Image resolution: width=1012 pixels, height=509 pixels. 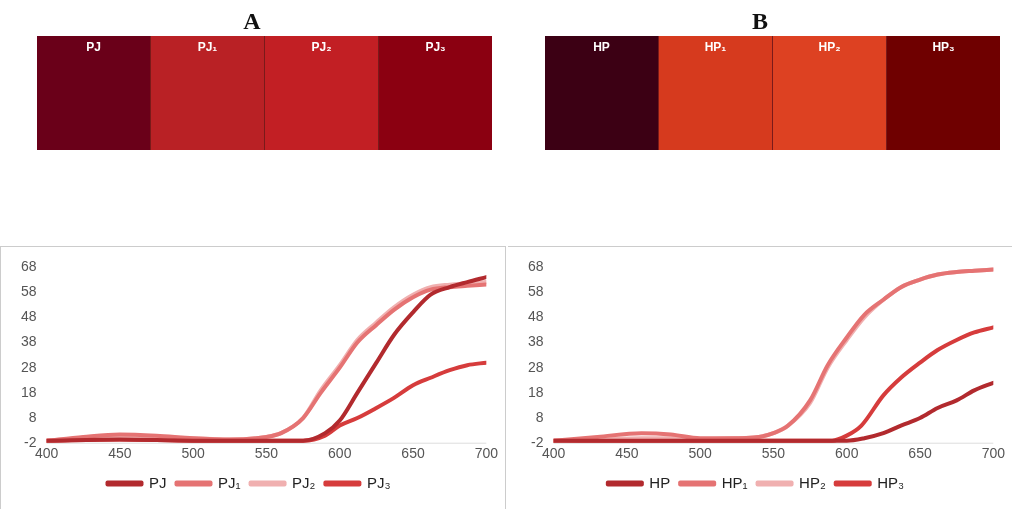 I want to click on color-swatch: PJ₂, so click(x=321, y=93).